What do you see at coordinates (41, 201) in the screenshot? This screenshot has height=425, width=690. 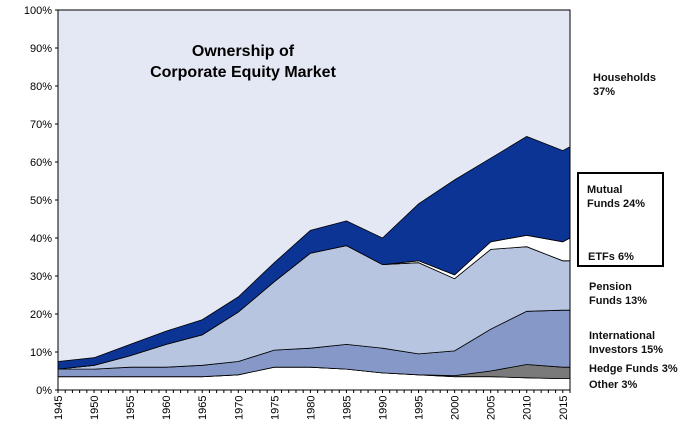 I see `y-tick-label: 50%` at bounding box center [41, 201].